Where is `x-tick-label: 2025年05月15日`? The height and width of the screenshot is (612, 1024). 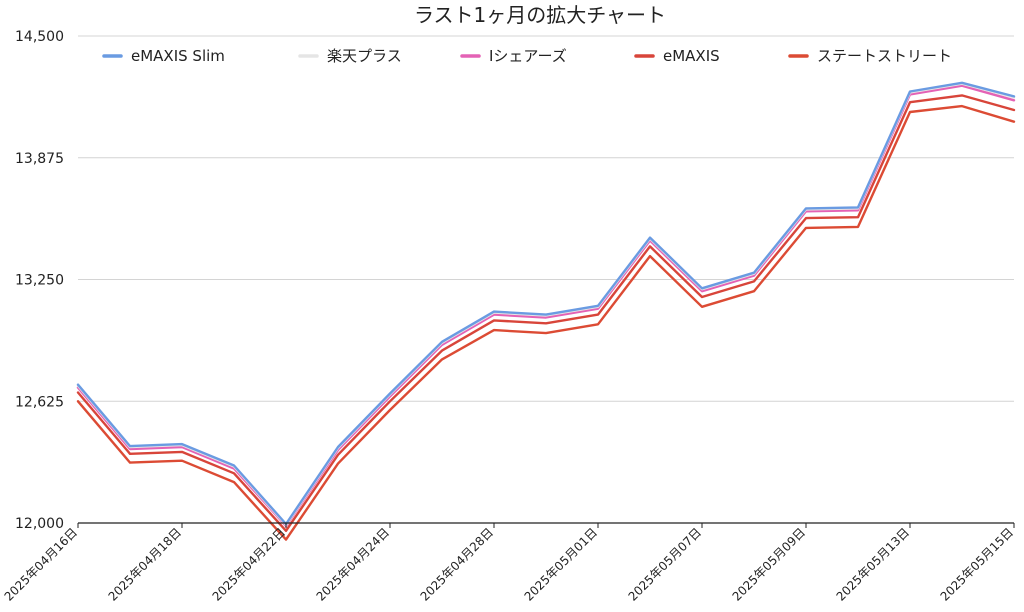
x-tick-label: 2025年05月15日 is located at coordinates (977, 564).